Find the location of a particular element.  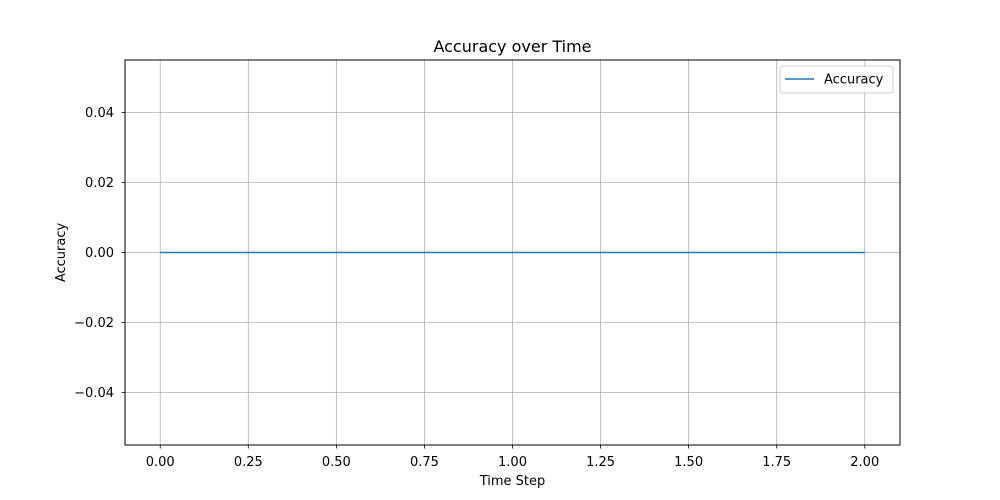

legend-label-accuracy: Accuracy is located at coordinates (854, 80).